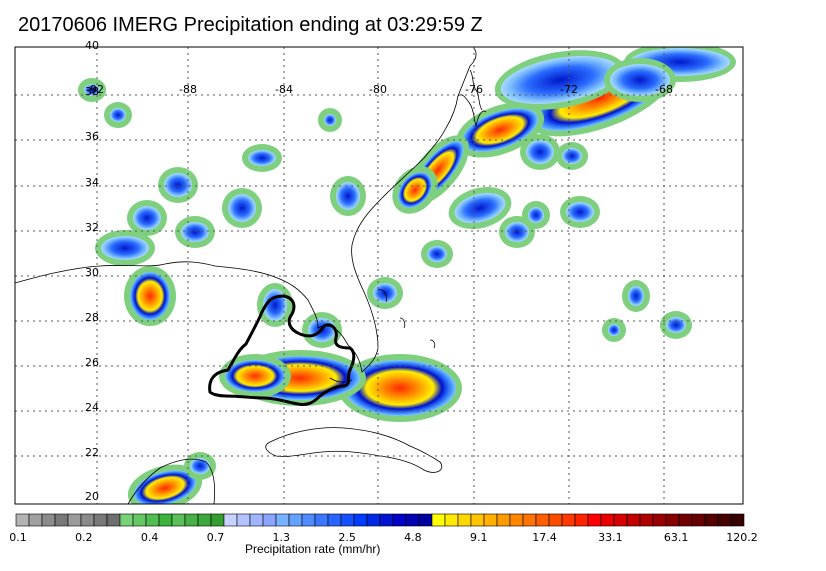  What do you see at coordinates (92, 45) in the screenshot?
I see `lat-label: 40` at bounding box center [92, 45].